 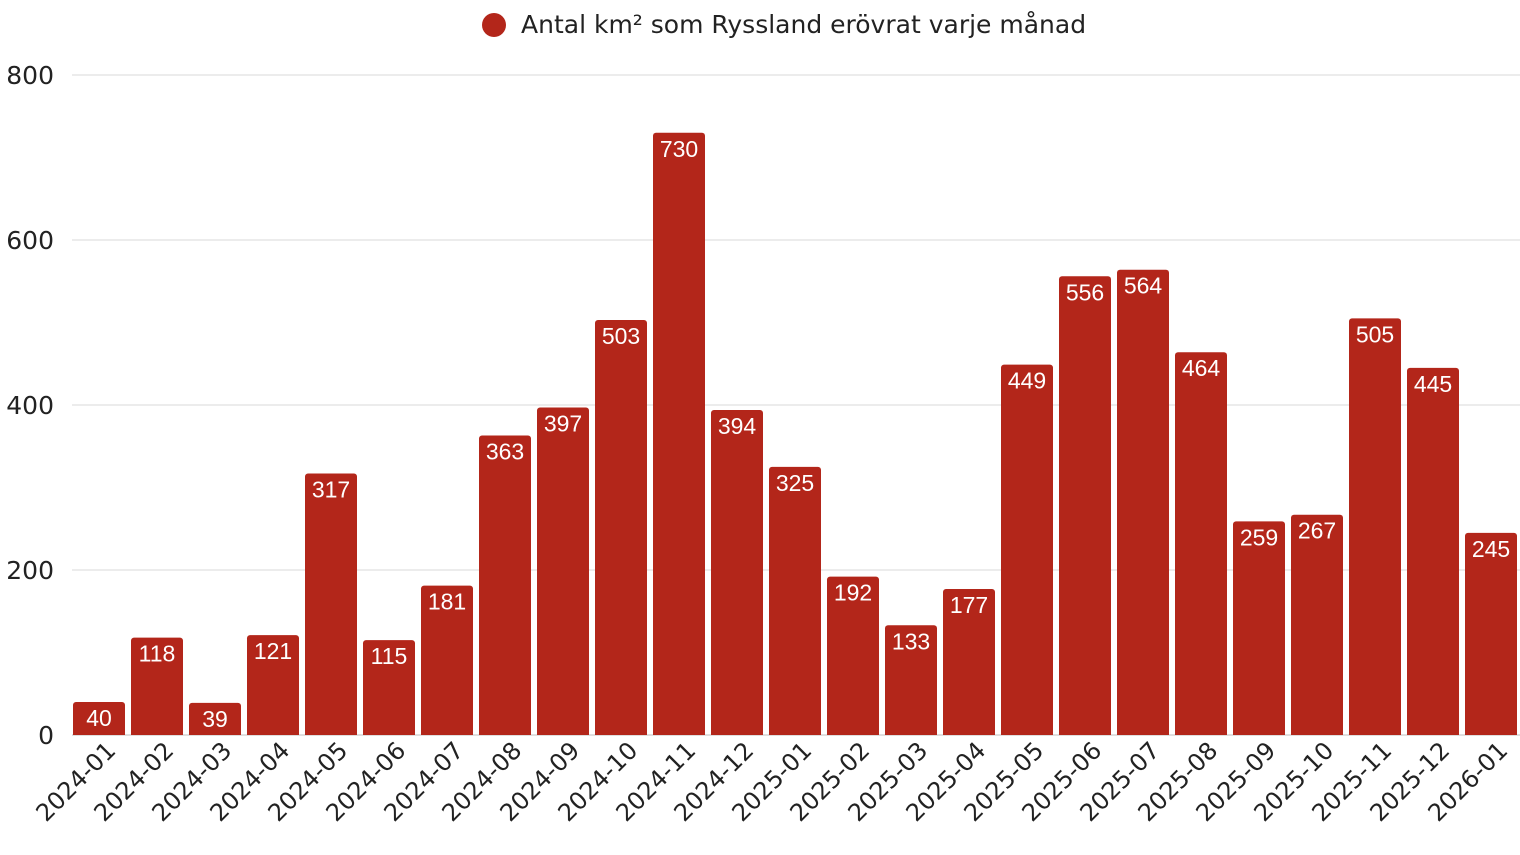 I want to click on y-tick-label: 200, so click(x=30, y=570).